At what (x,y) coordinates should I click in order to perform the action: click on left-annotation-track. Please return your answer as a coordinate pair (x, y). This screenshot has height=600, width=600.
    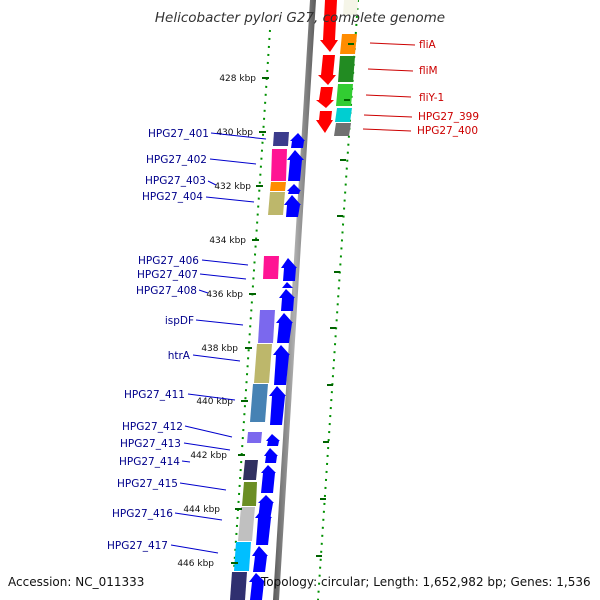
    Looking at the image, I should click on (259, 366).